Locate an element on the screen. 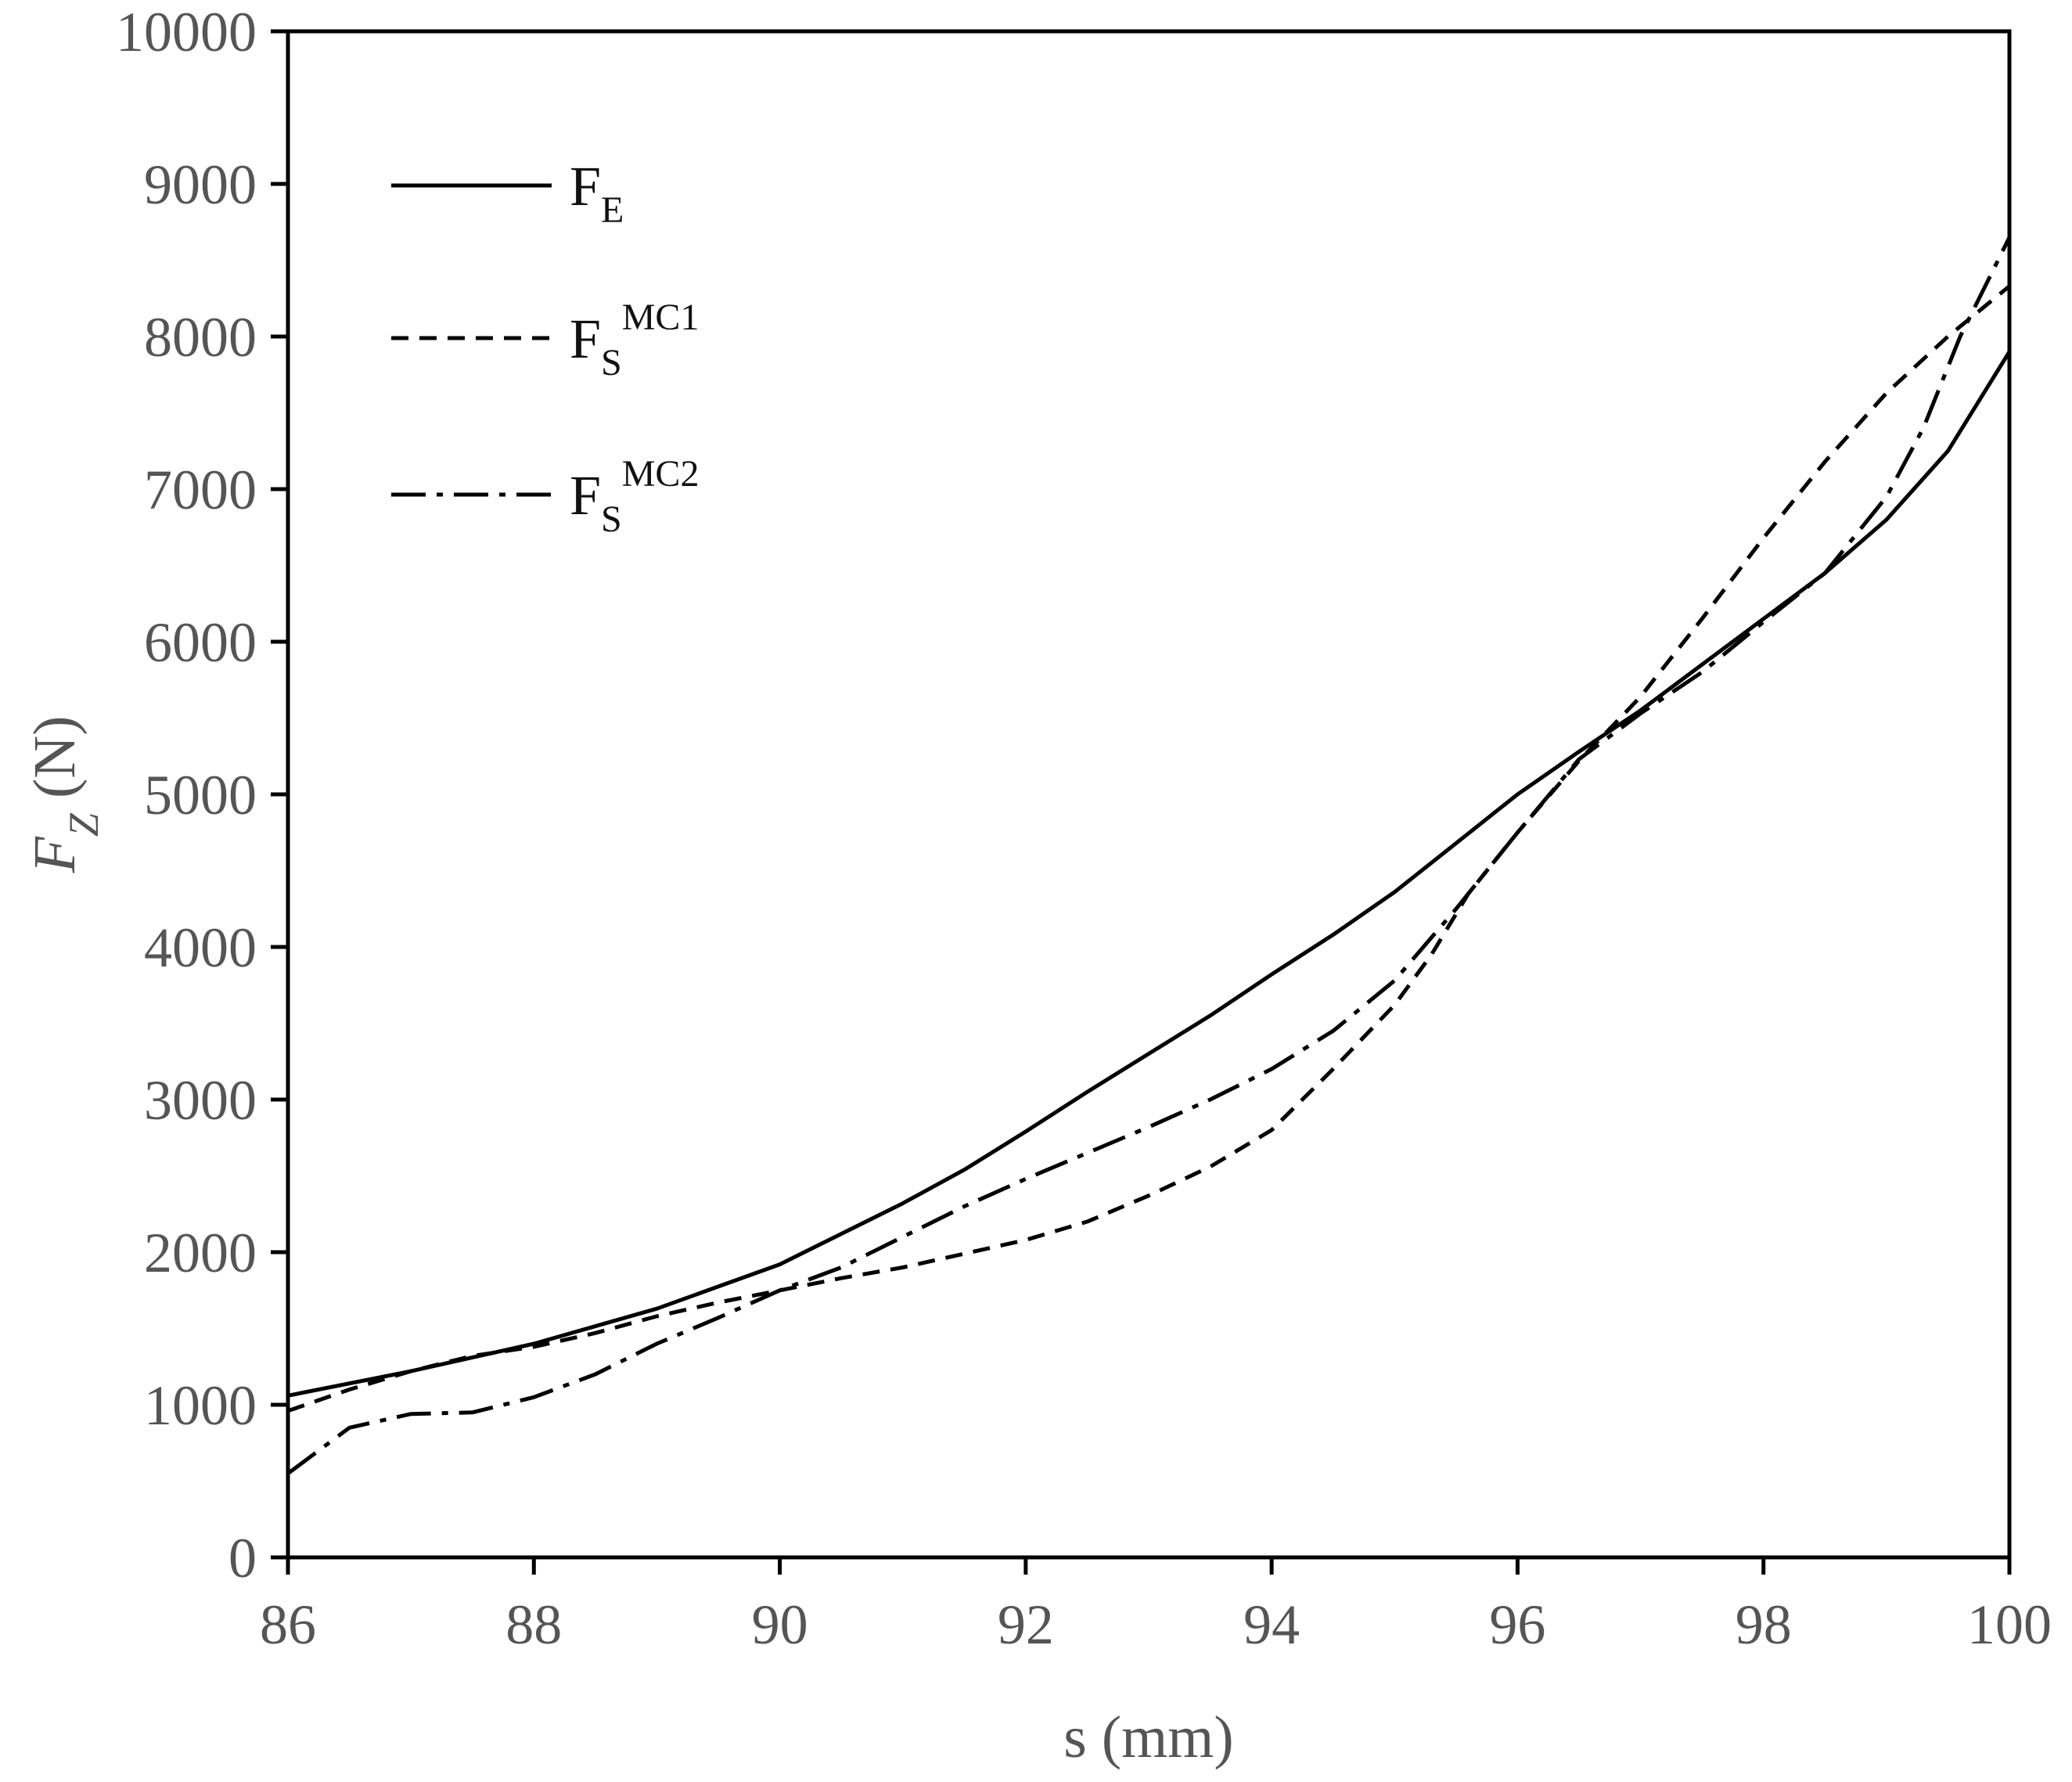 The width and height of the screenshot is (2072, 1782). y-tick-label: 10000 is located at coordinates (187, 32).